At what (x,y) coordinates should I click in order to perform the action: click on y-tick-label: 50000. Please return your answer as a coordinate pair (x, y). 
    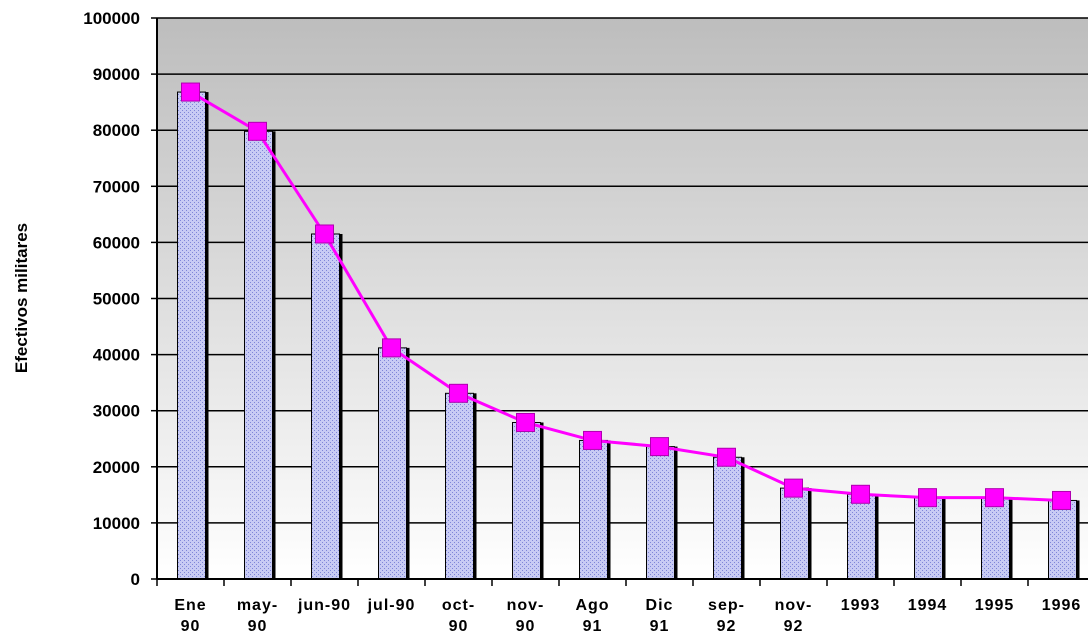
    Looking at the image, I should click on (116, 299).